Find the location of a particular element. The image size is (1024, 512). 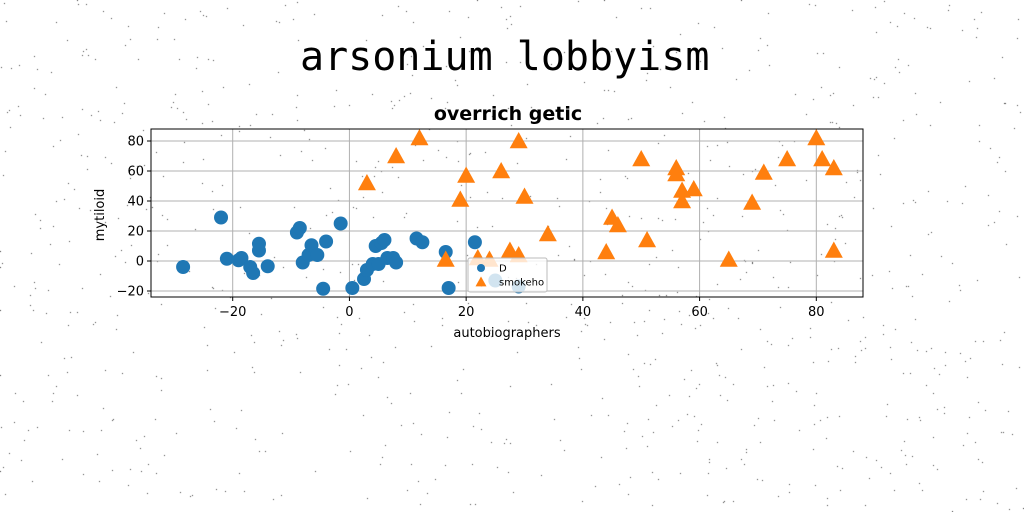

legend-label: D is located at coordinates (503, 269).